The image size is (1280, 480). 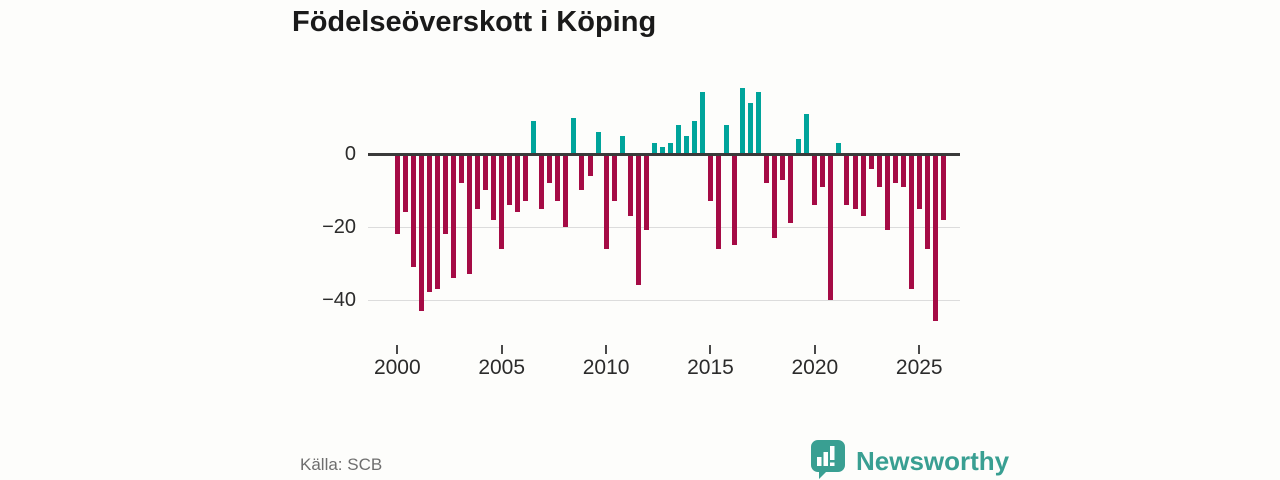 I want to click on source-note: Källa: SCB, so click(x=341, y=464).